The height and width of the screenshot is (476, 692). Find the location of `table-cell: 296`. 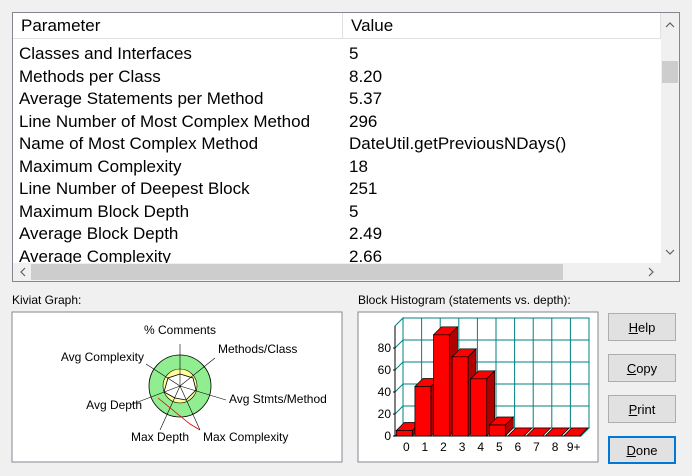

table-cell: 296 is located at coordinates (363, 121).